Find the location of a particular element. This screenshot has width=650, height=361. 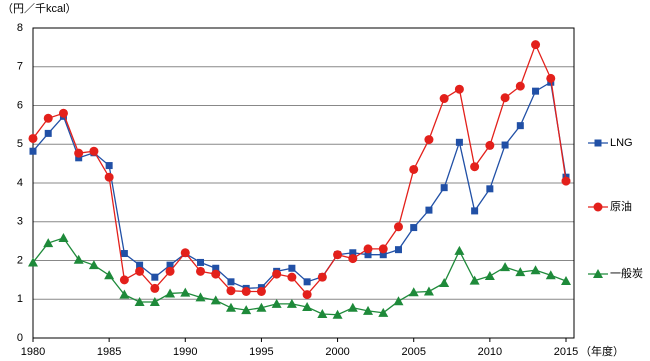

y-axis-label: （円／千kcal） is located at coordinates (39, 8).